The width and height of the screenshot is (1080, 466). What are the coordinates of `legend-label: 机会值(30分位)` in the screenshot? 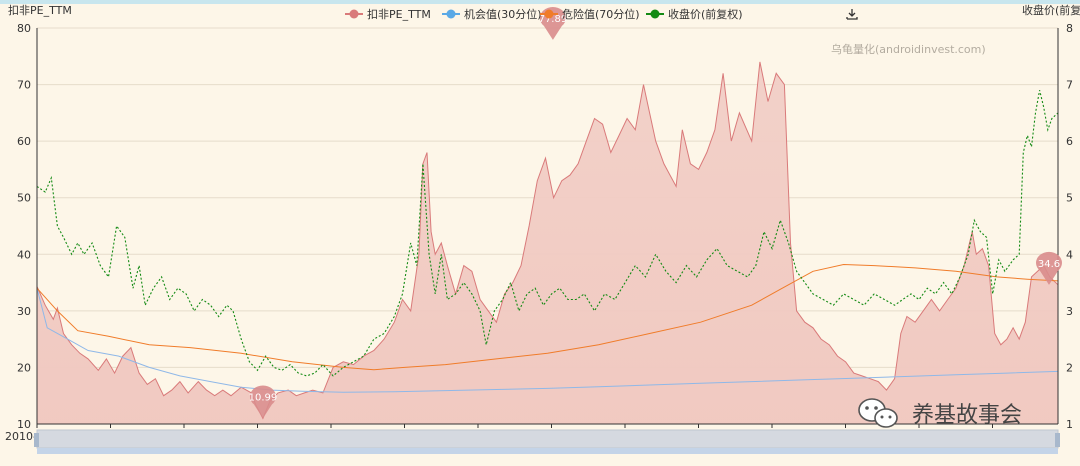 It's located at (503, 14).